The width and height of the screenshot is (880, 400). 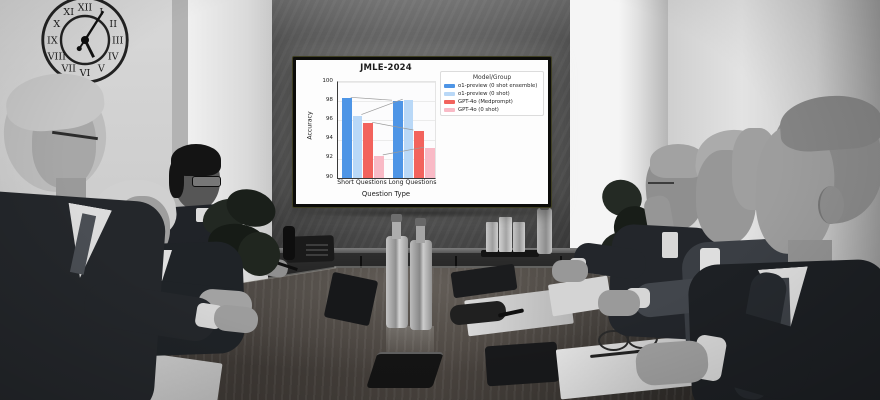 What do you see at coordinates (206, 181) in the screenshot?
I see `person-left-3-glasses` at bounding box center [206, 181].